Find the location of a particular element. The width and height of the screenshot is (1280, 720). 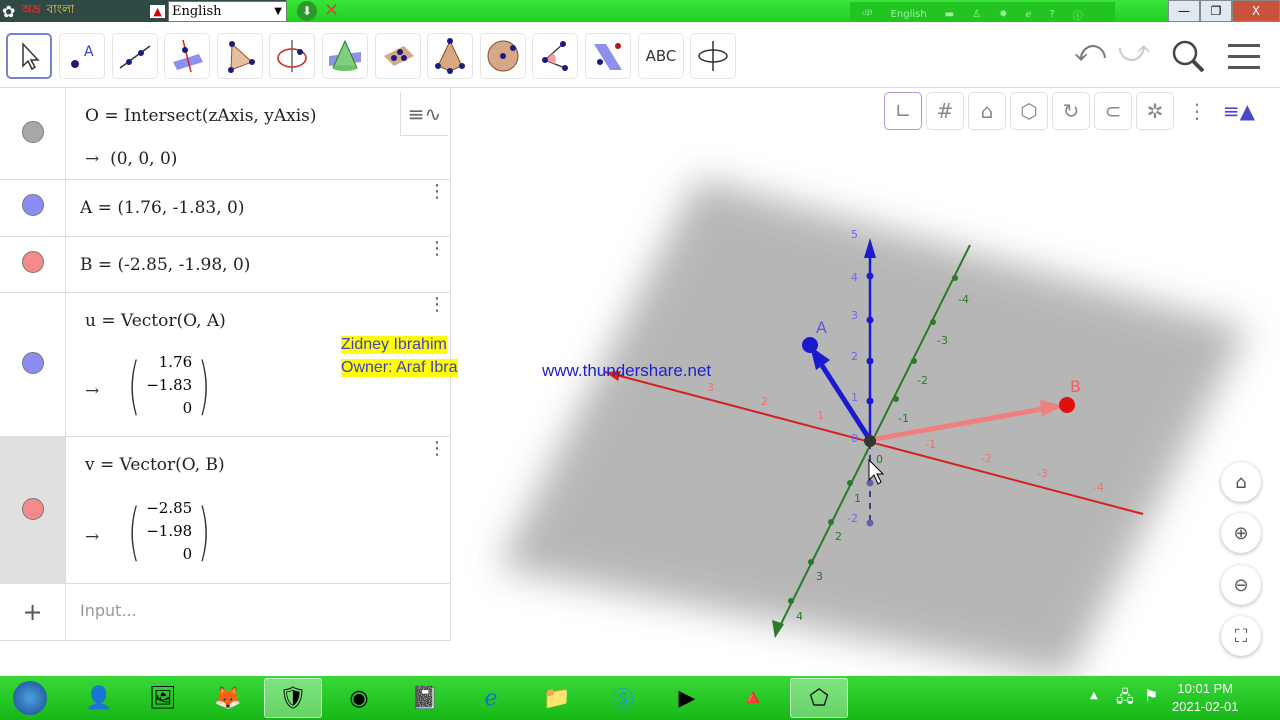

taskbar-app-skype: Ⓢ is located at coordinates (623, 698).